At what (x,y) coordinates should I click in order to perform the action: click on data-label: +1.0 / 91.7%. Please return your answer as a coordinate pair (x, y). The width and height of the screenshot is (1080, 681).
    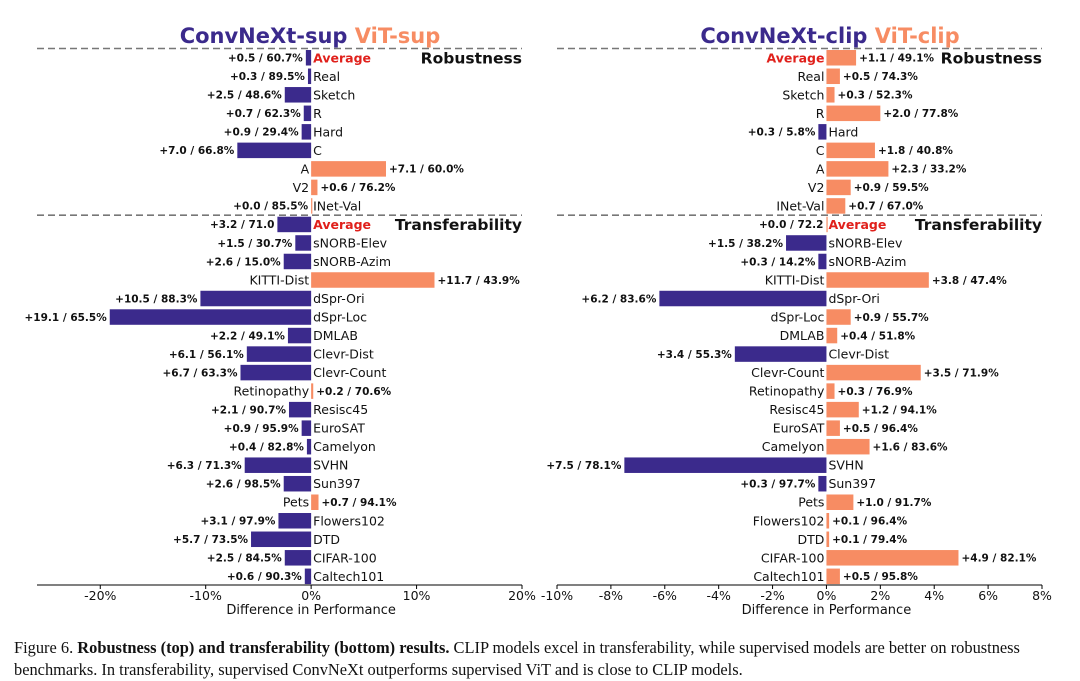
    Looking at the image, I should click on (893, 503).